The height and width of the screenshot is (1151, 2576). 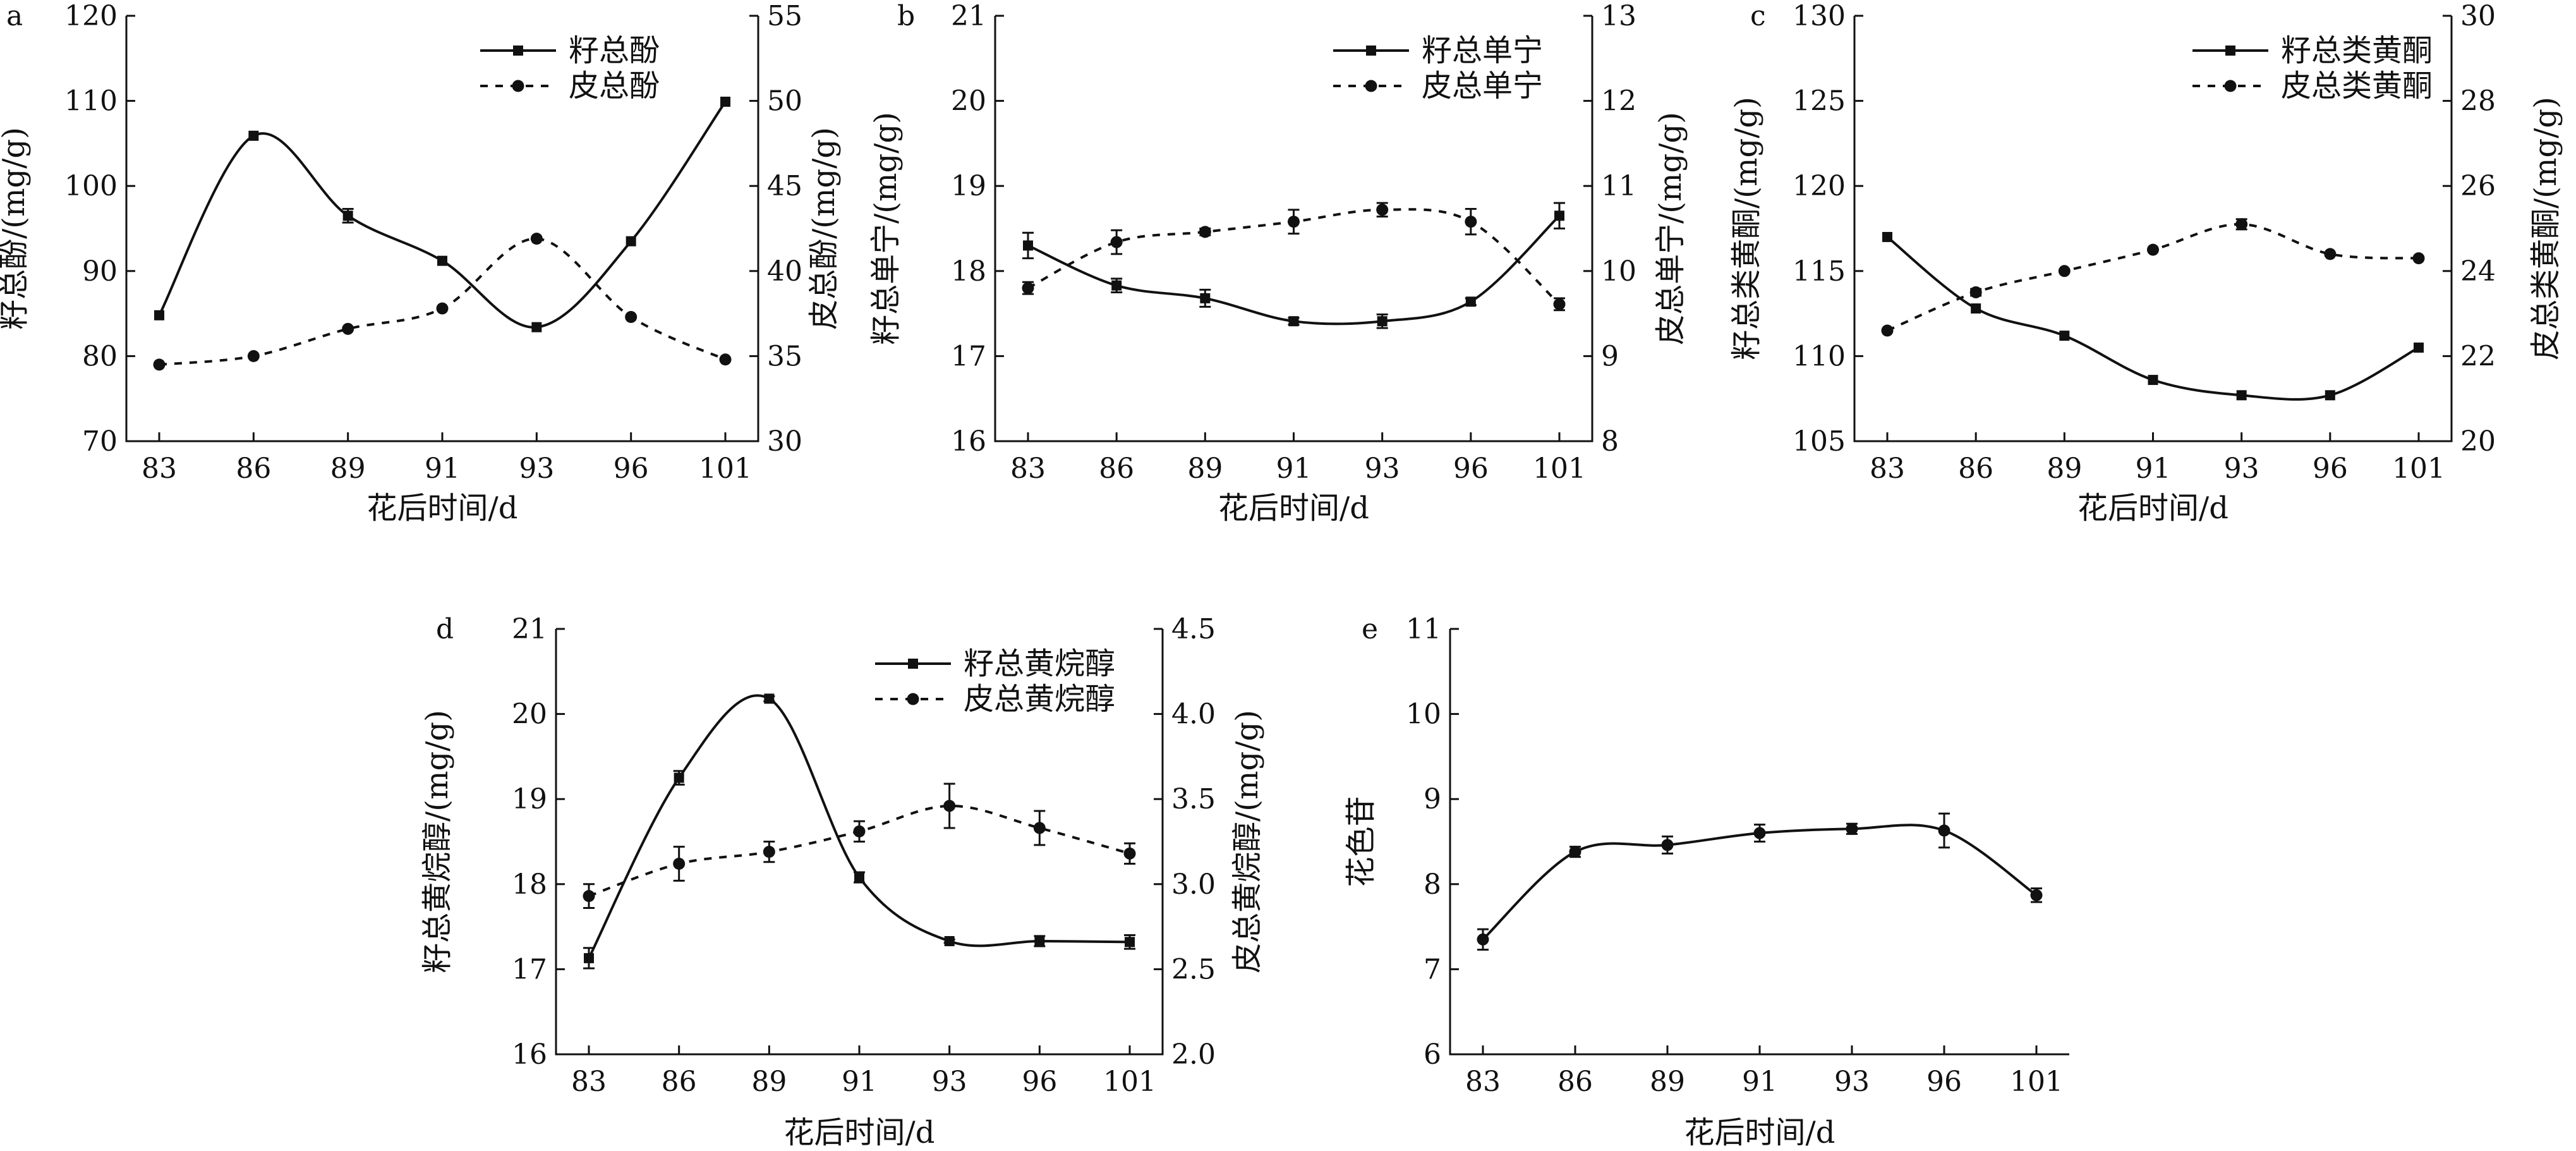 What do you see at coordinates (824, 229) in the screenshot?
I see `y2-axis-label: 皮总酚/(mg/g)` at bounding box center [824, 229].